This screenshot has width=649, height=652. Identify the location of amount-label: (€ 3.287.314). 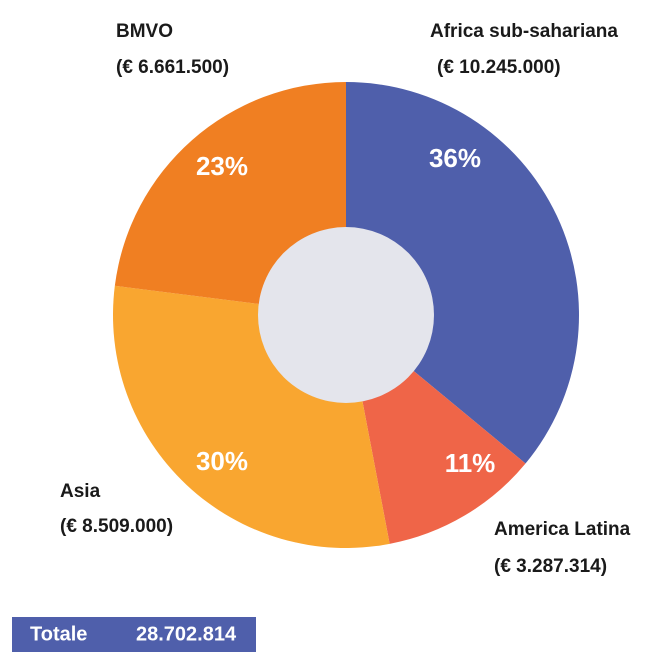
(550, 566).